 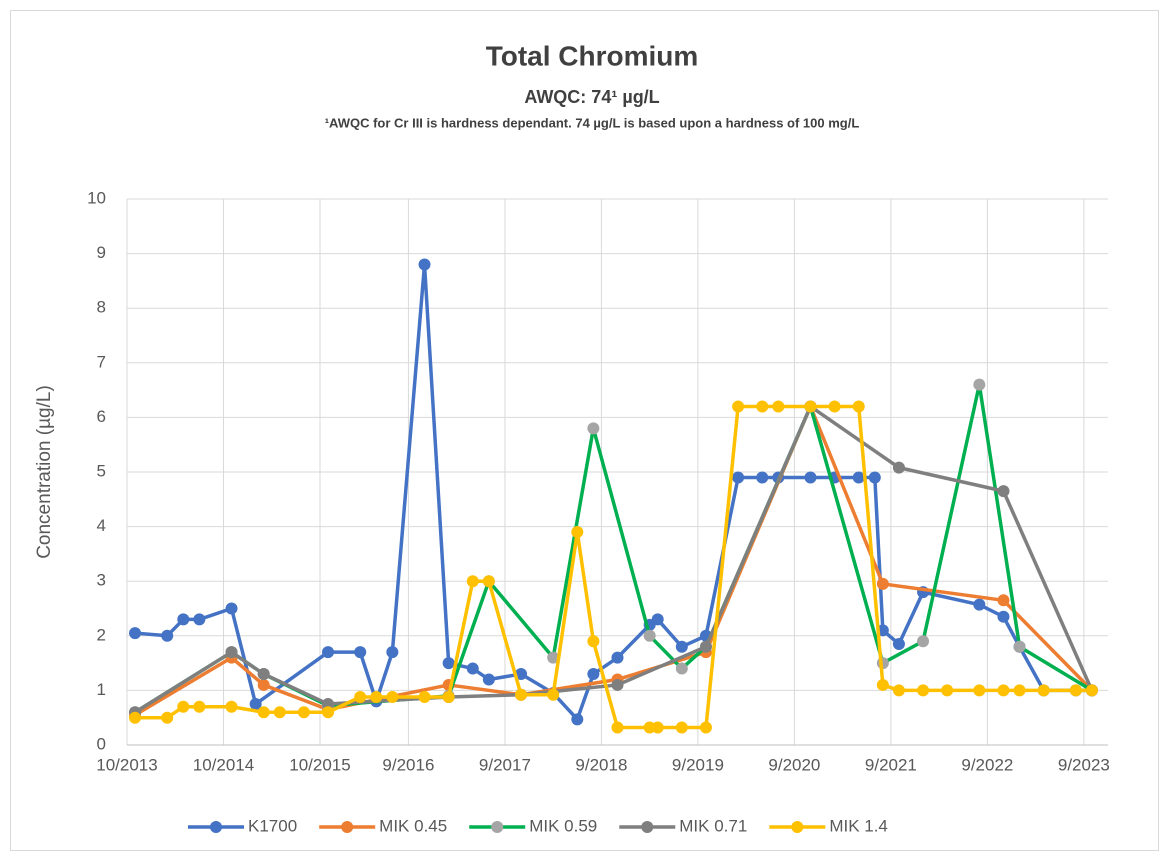 I want to click on legend-label: MIK 1.4, so click(x=858, y=825).